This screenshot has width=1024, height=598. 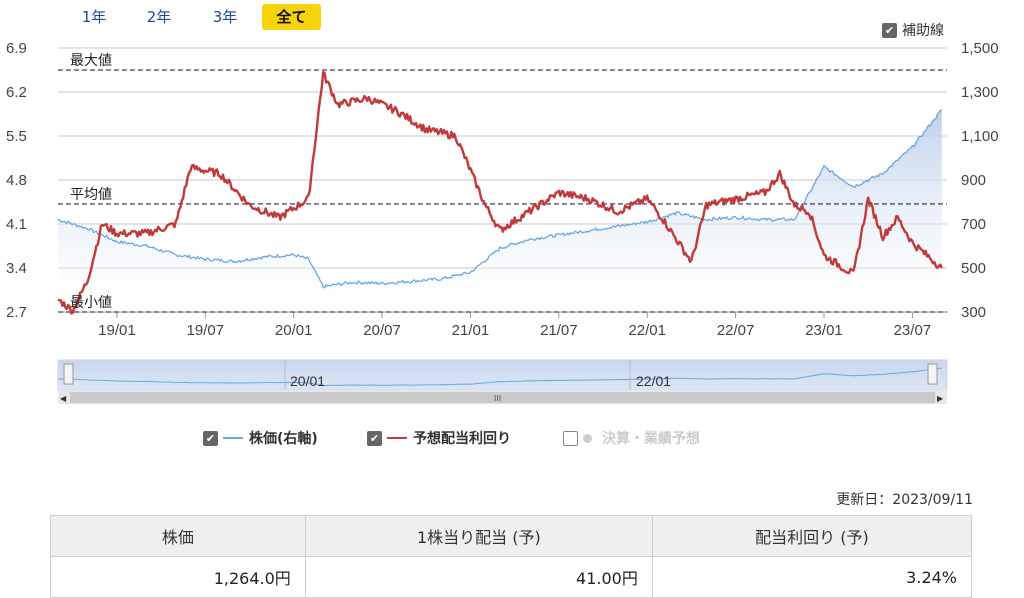 I want to click on y-right-tick-label: 900, so click(x=973, y=180).